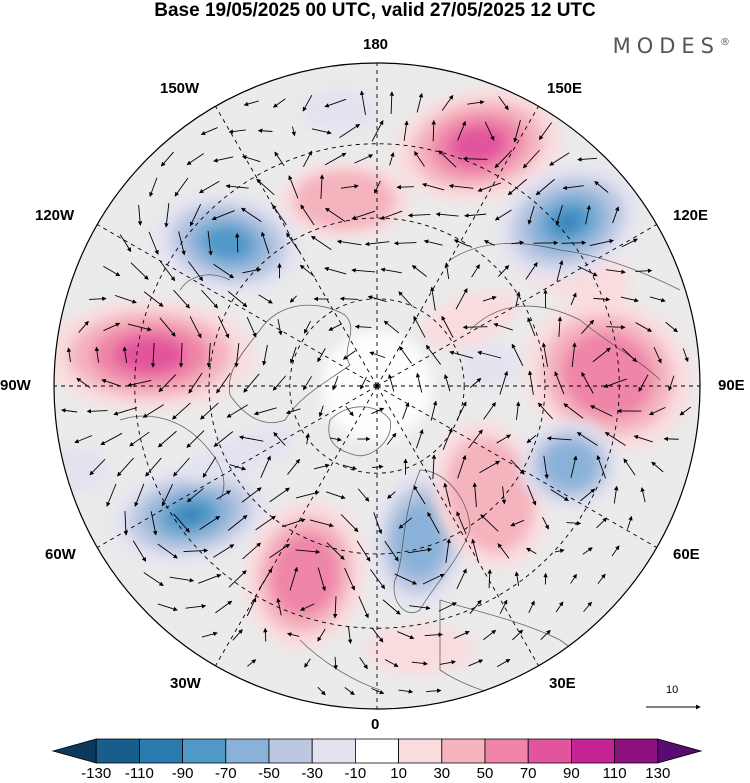  What do you see at coordinates (562, 683) in the screenshot?
I see `lon-label-30e: 30E` at bounding box center [562, 683].